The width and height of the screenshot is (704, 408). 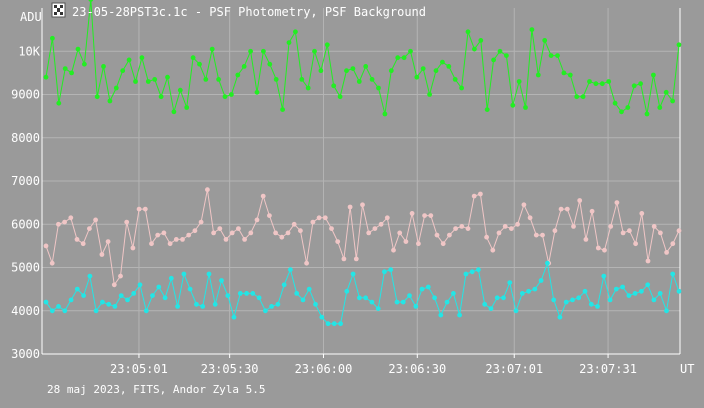 What do you see at coordinates (25, 95) in the screenshot?
I see `y-tick-label: 9000` at bounding box center [25, 95].